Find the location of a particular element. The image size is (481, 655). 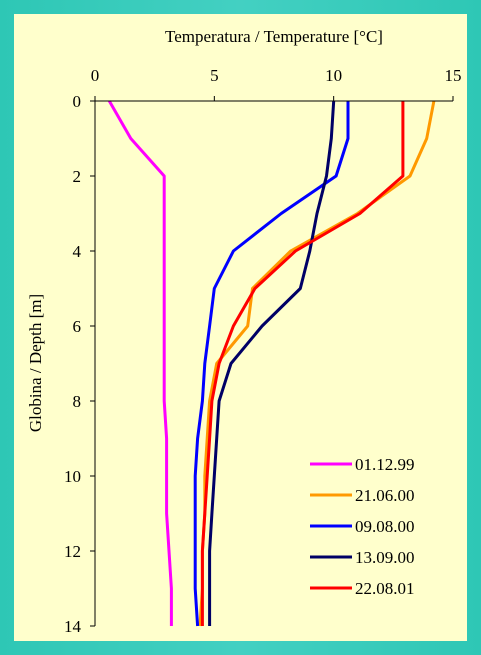

y-tick-label: 6 is located at coordinates (77, 326).